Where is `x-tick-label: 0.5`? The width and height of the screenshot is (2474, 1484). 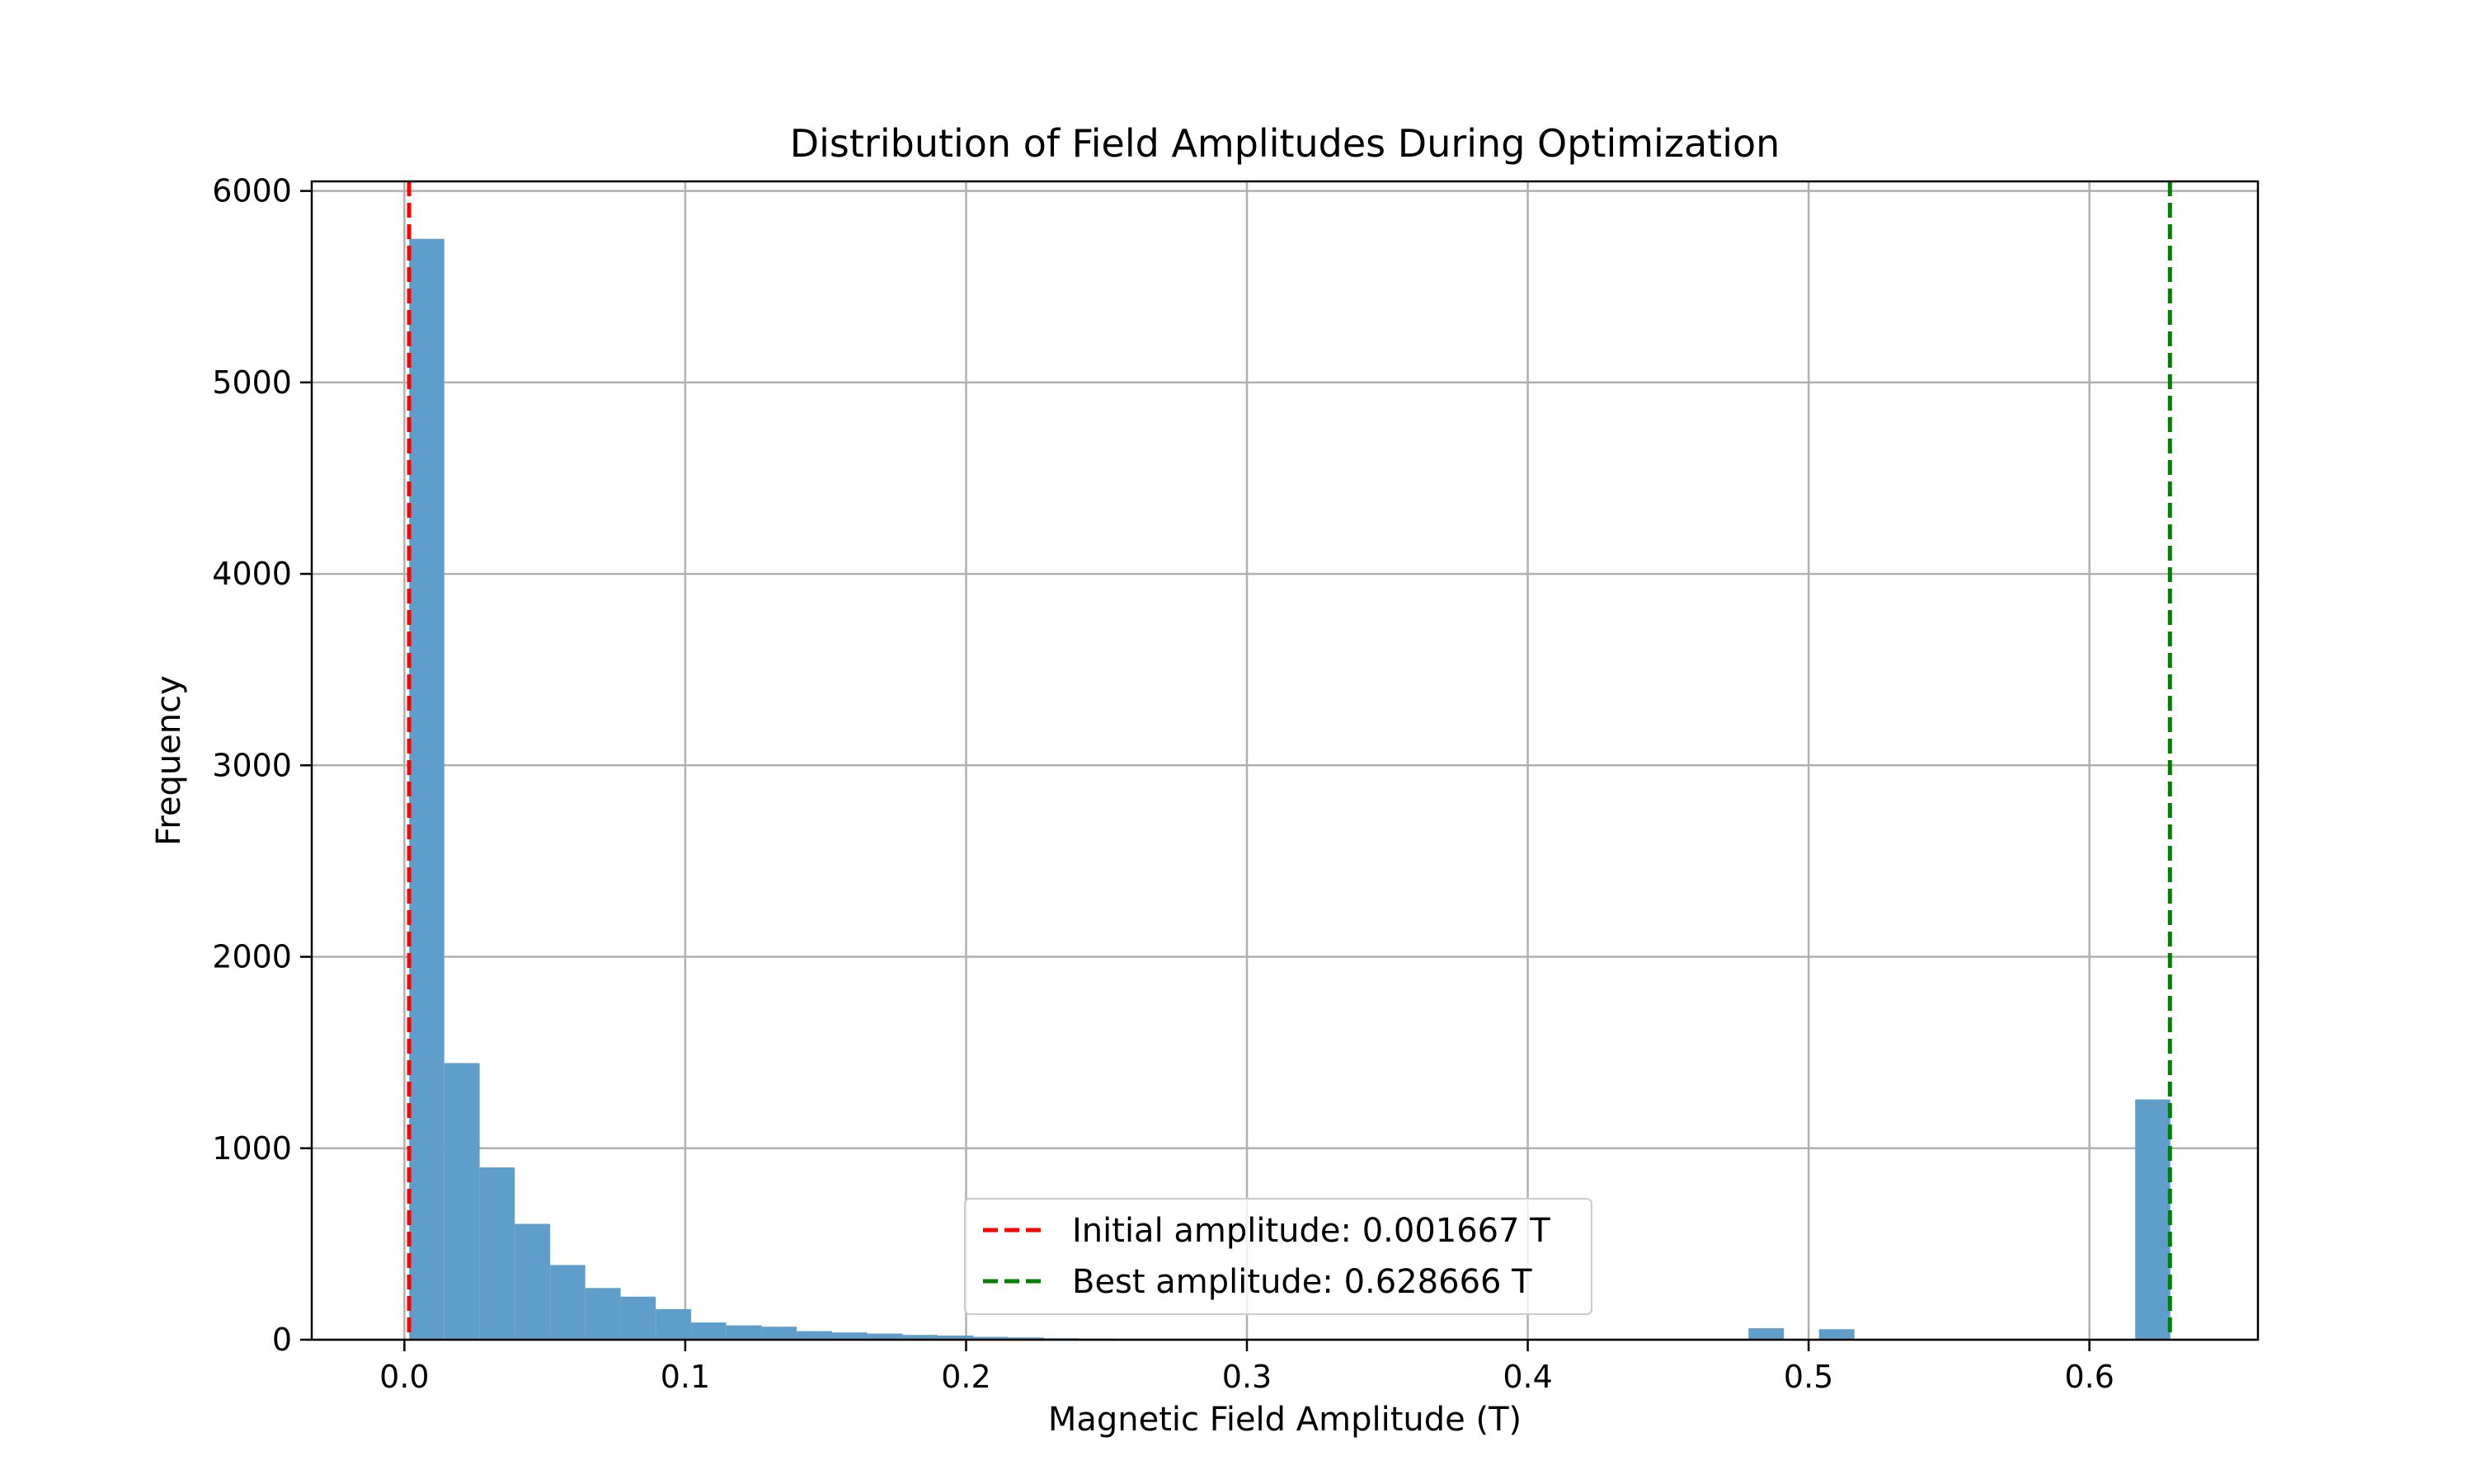
x-tick-label: 0.5 is located at coordinates (1808, 1377).